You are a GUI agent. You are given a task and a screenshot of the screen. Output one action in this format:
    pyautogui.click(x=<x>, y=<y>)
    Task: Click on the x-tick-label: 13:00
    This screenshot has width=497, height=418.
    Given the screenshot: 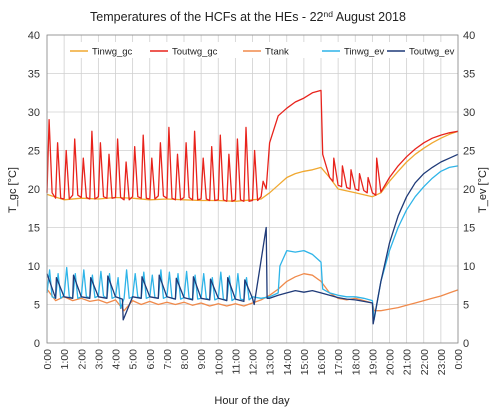 What is the action you would take?
    pyautogui.click(x=271, y=362)
    